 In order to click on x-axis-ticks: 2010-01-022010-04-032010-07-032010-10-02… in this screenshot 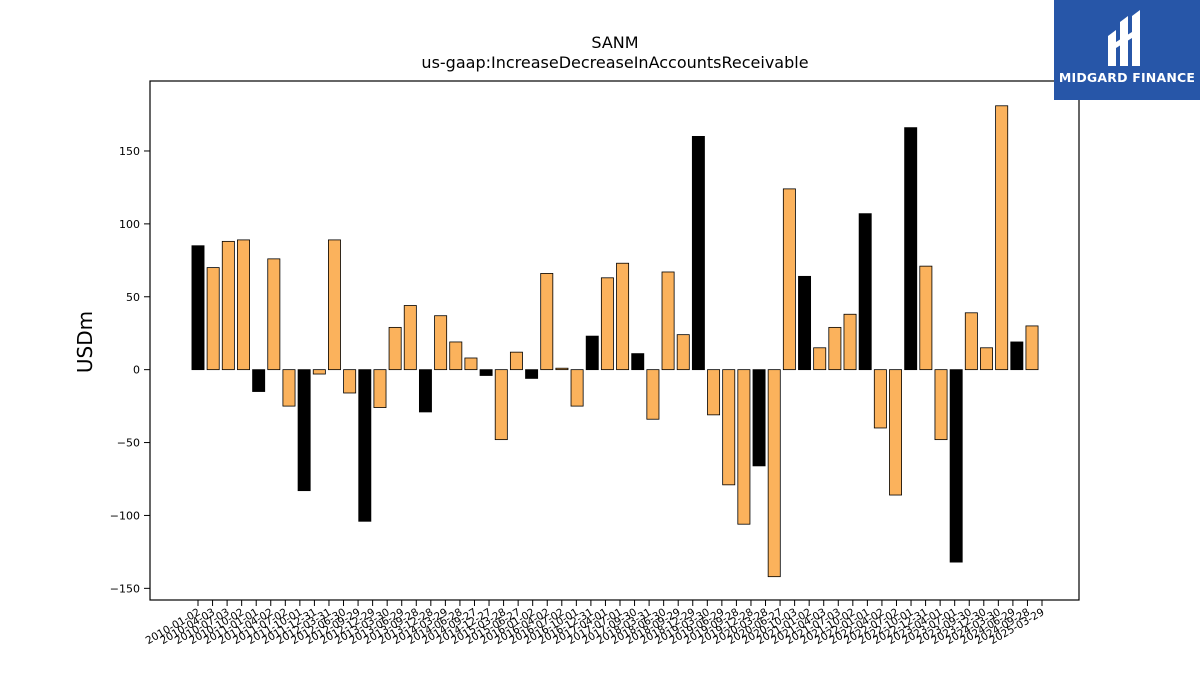, I will do `click(595, 623)`.